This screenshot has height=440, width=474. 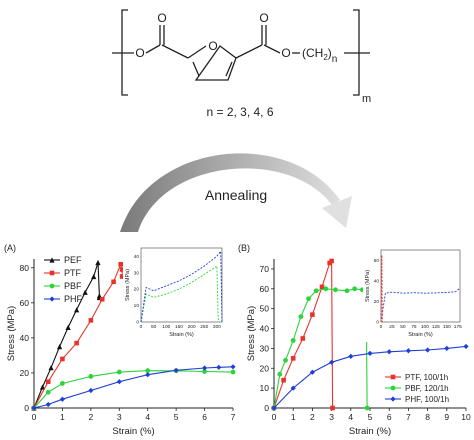 What do you see at coordinates (392, 327) in the screenshot?
I see `inset-x-tick-label: 25` at bounding box center [392, 327].